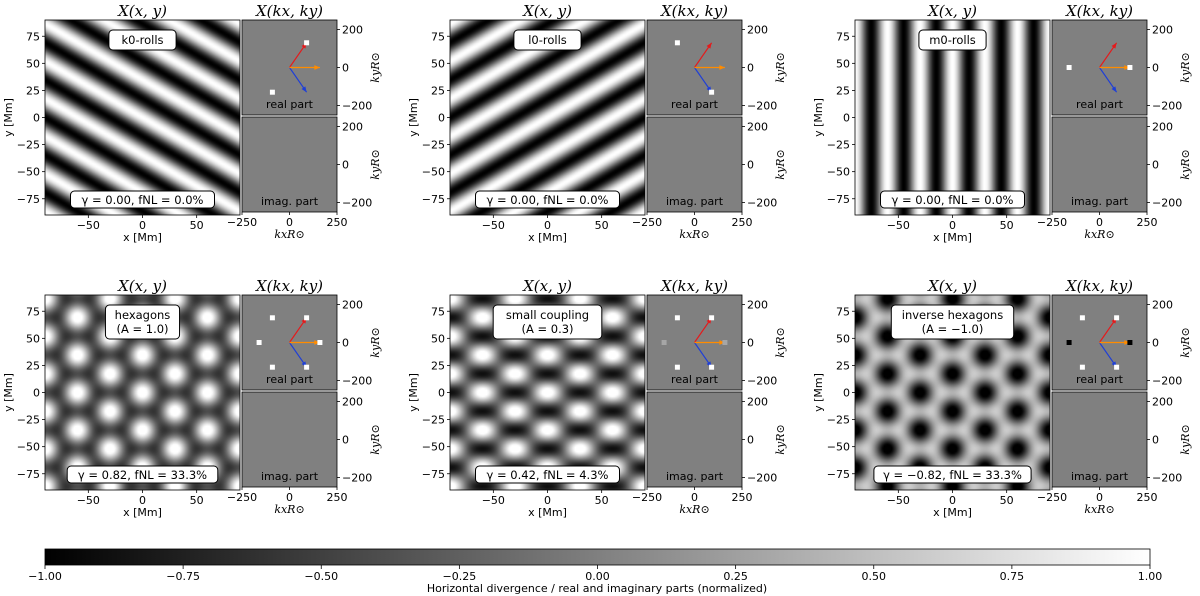  Describe the element at coordinates (1012, 576) in the screenshot. I see `colorbar-tick-label: 0.75` at that location.